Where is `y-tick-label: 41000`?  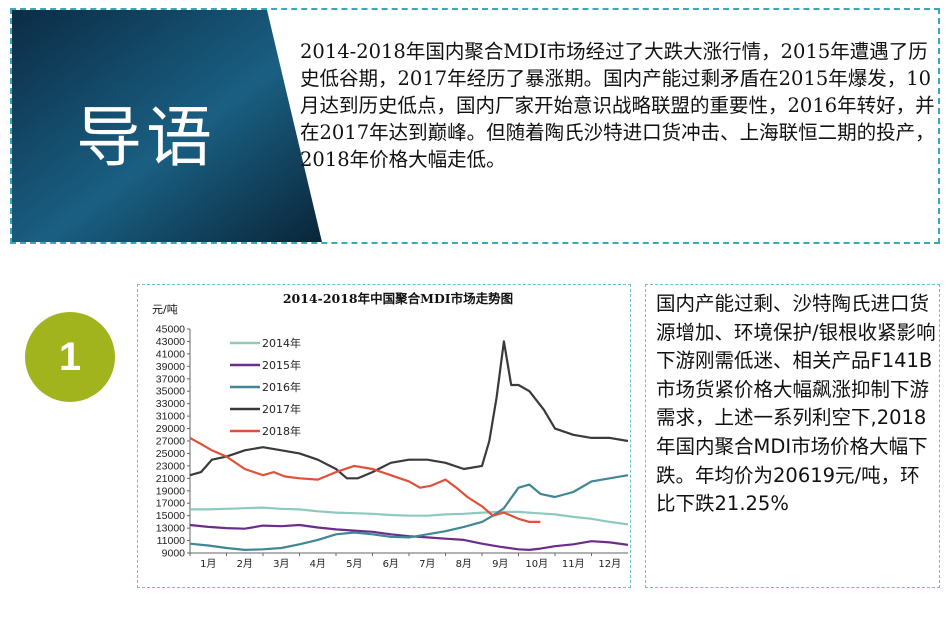 y-tick-label: 41000 is located at coordinates (170, 354).